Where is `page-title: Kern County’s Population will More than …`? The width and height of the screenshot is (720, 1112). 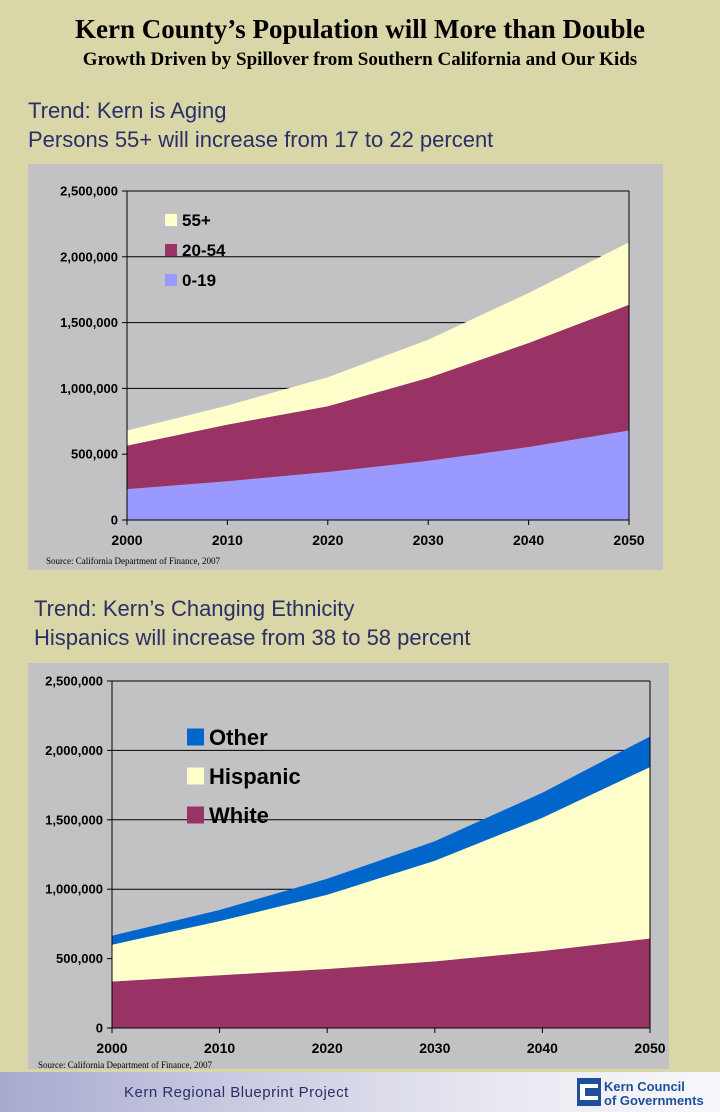 page-title: Kern County’s Population will More than … is located at coordinates (360, 29).